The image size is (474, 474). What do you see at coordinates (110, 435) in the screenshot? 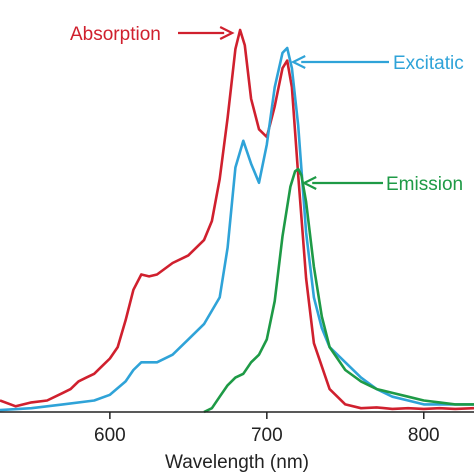
I see `x-tick-label: 600` at bounding box center [110, 435].